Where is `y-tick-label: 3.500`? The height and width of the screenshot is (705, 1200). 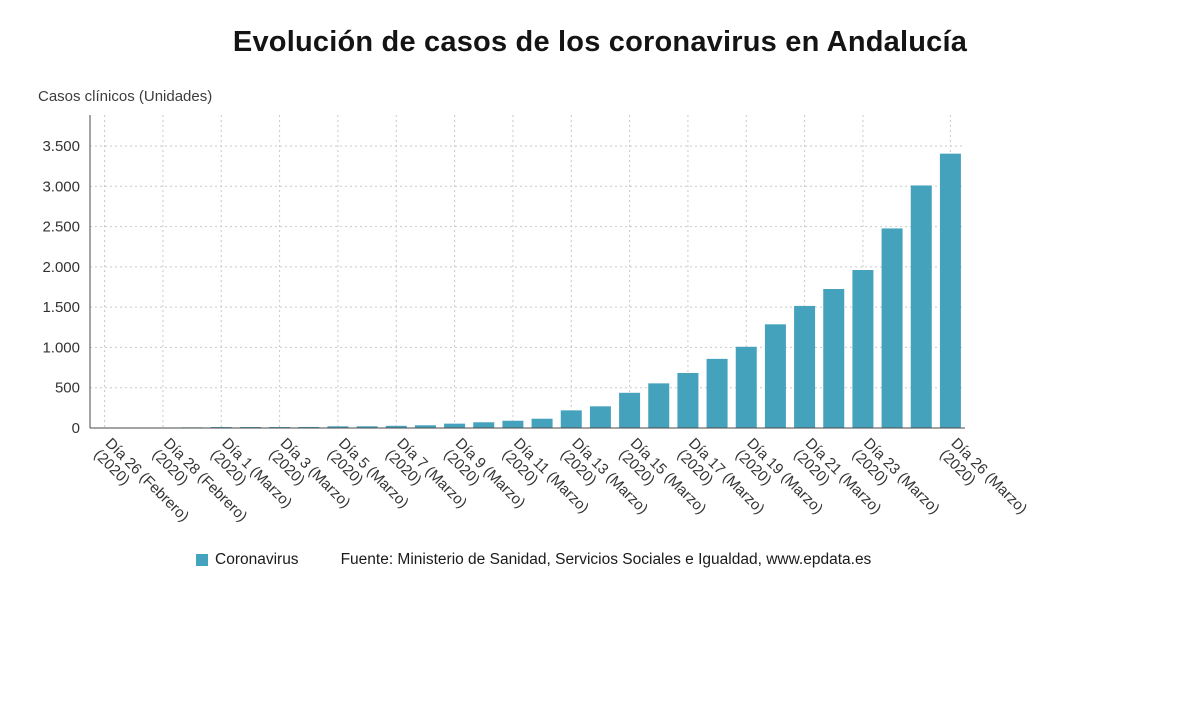
y-tick-label: 3.500 is located at coordinates (61, 146).